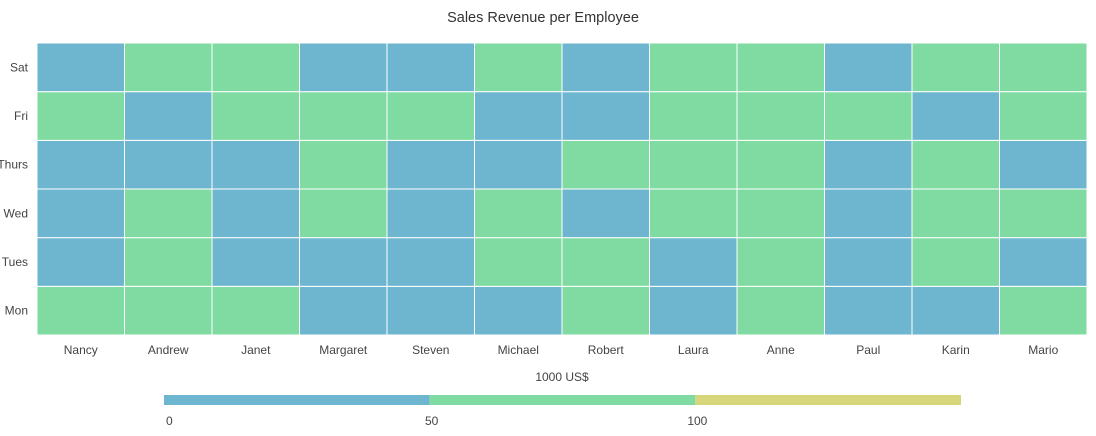  What do you see at coordinates (168, 67) in the screenshot?
I see `heatmap-cell-andrew-sat` at bounding box center [168, 67].